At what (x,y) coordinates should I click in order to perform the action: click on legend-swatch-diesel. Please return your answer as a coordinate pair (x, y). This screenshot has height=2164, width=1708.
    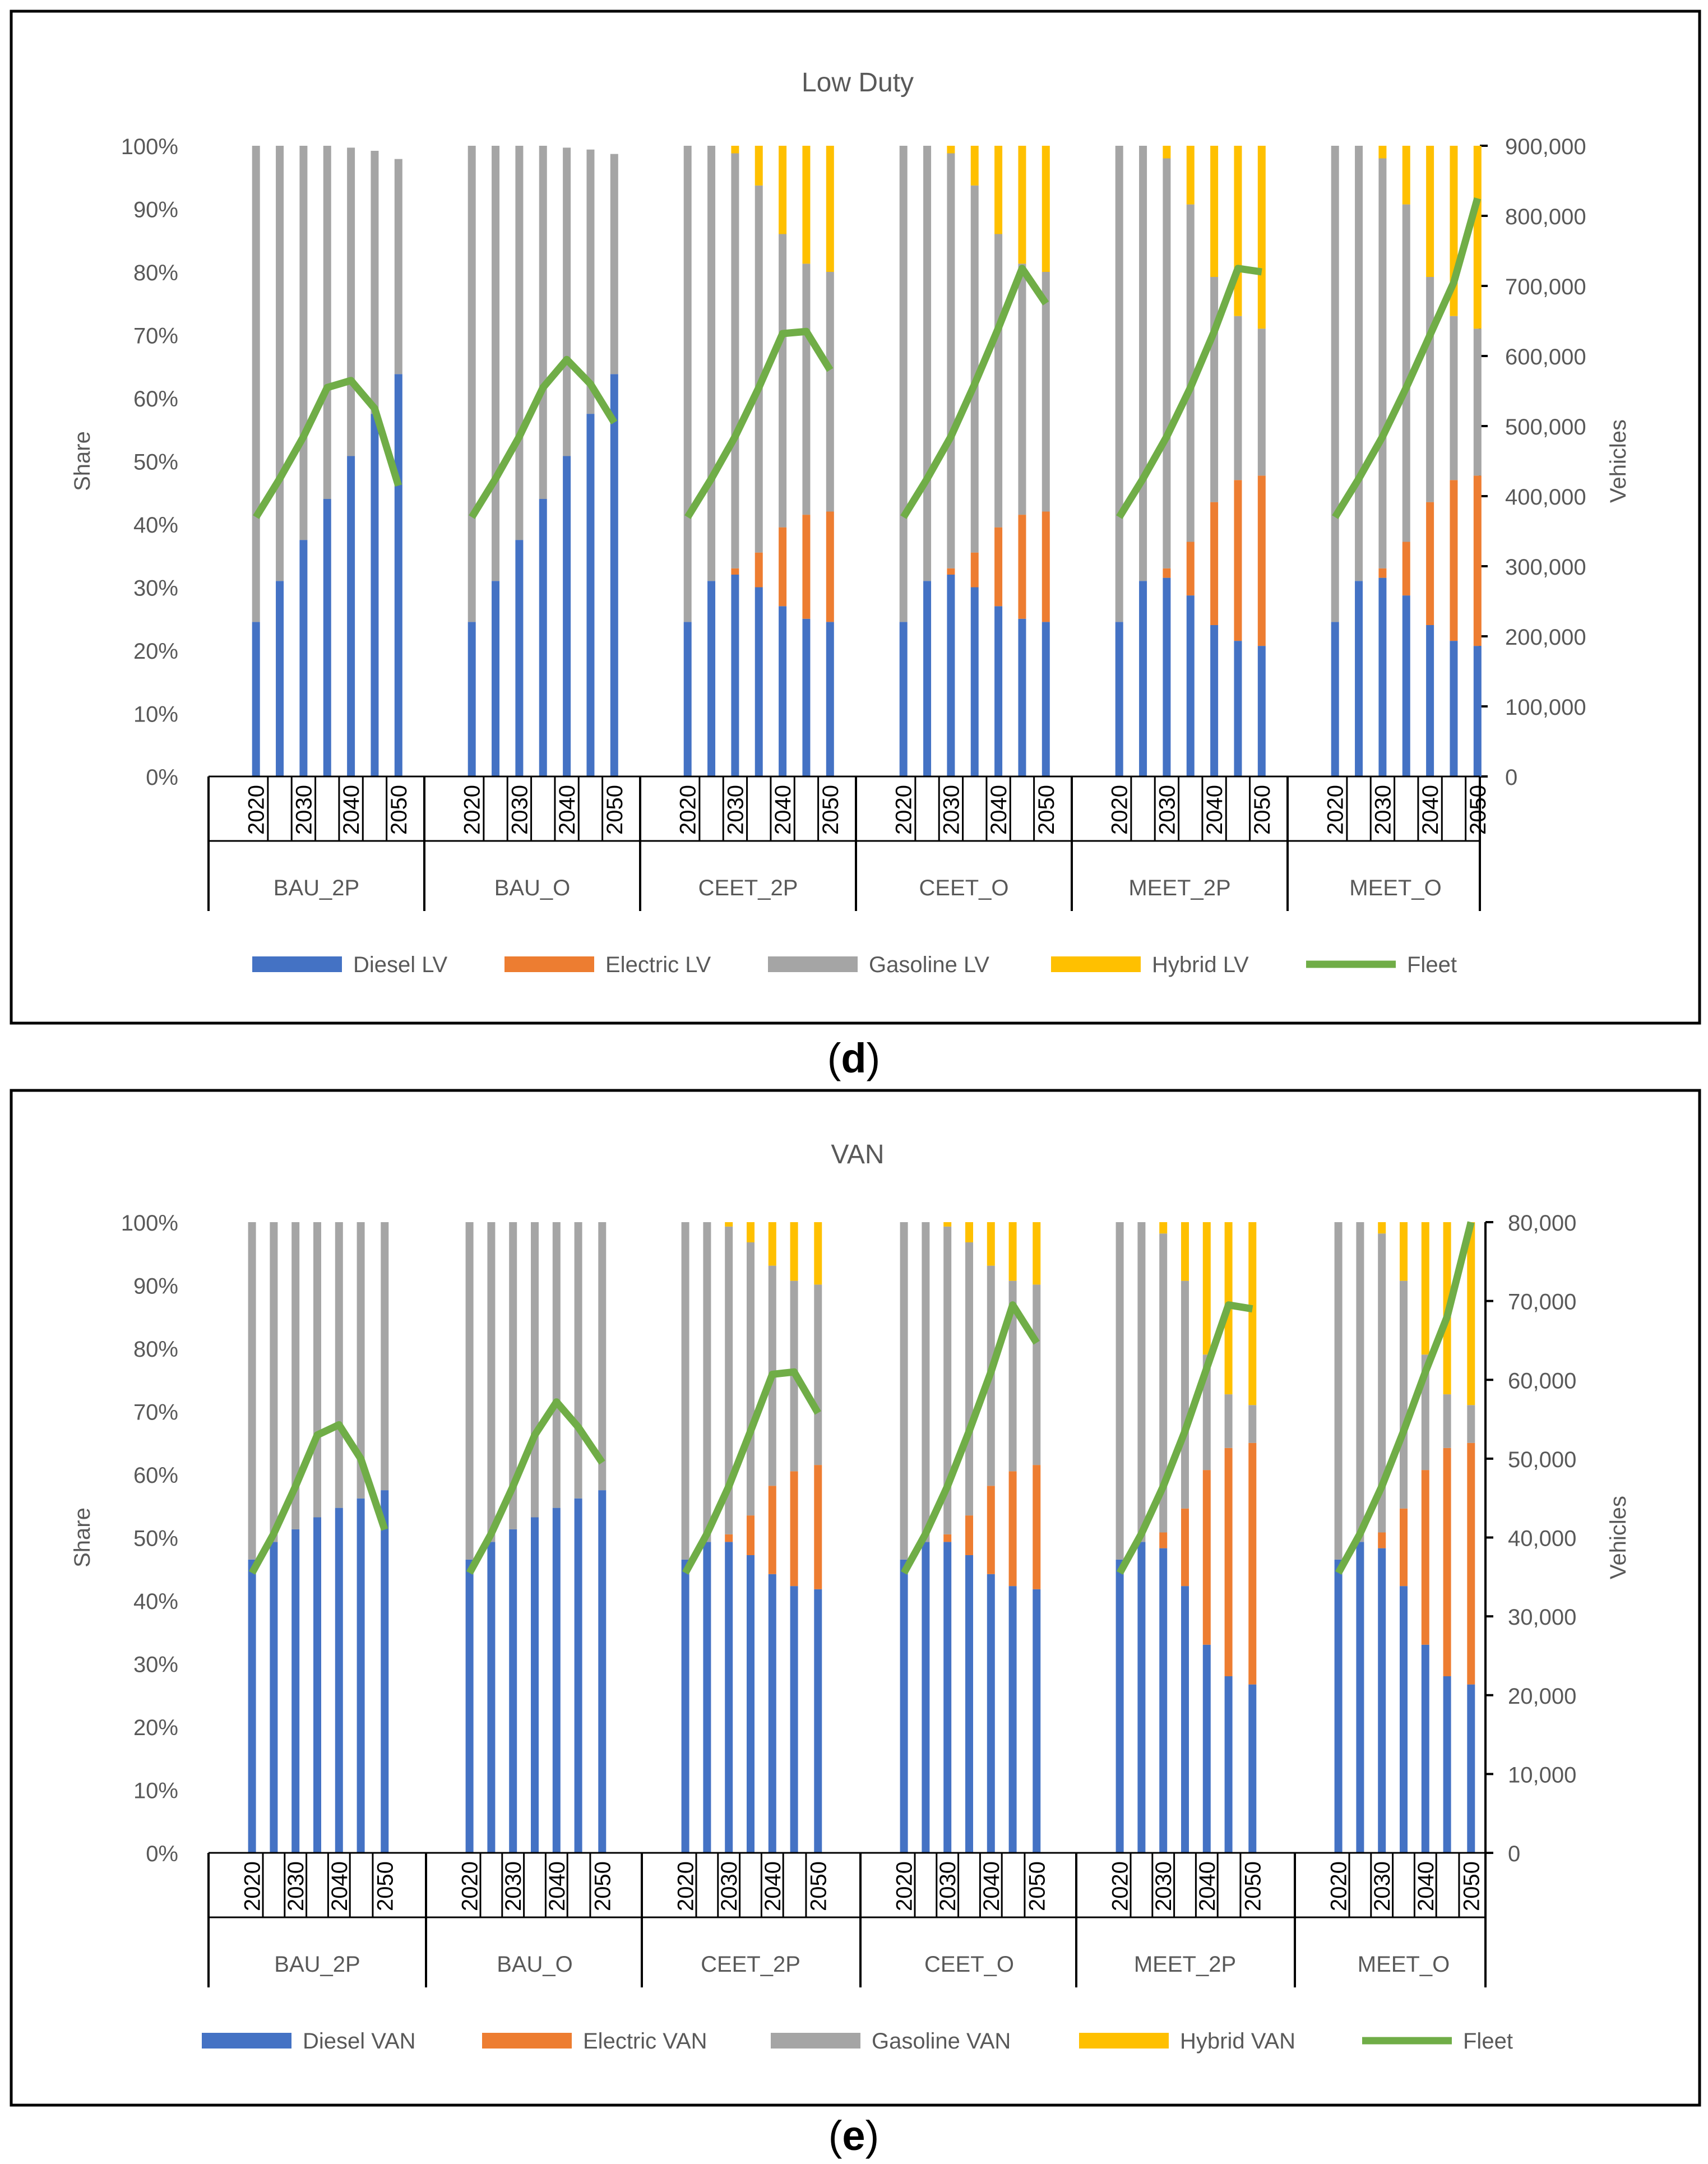
    Looking at the image, I should click on (297, 964).